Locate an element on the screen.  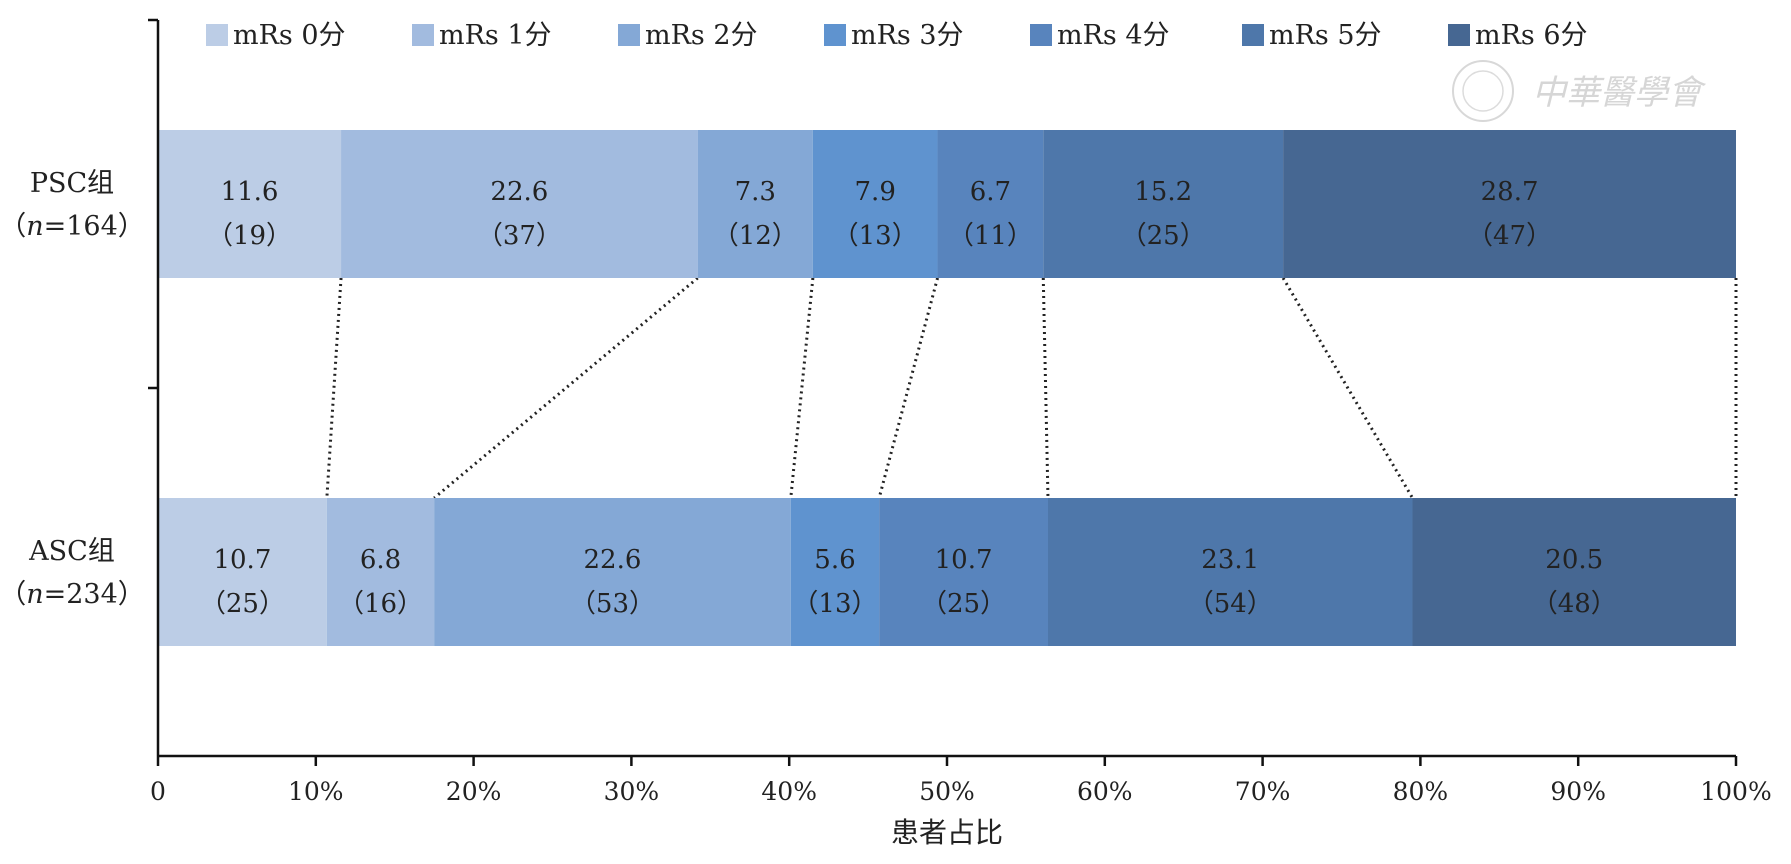
watermark-text: 中華醫學會 is located at coordinates (1619, 93).